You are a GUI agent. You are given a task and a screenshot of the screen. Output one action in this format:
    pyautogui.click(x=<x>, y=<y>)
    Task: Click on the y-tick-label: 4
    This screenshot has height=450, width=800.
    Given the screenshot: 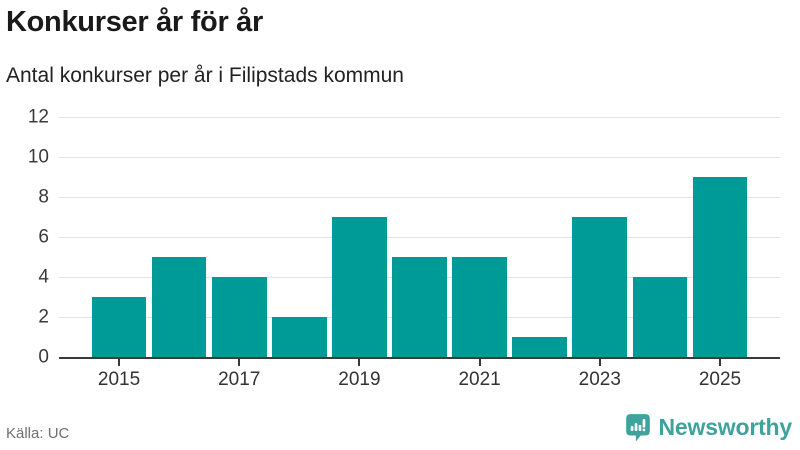 What is the action you would take?
    pyautogui.click(x=43, y=277)
    